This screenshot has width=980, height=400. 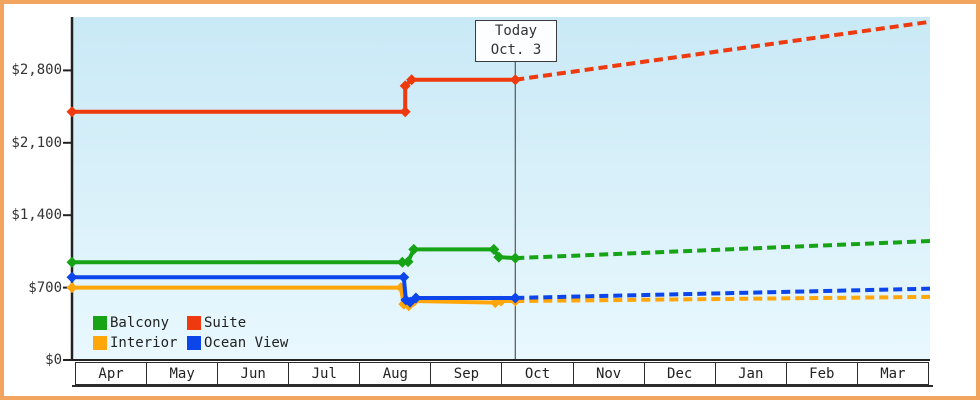 I want to click on today-date: Oct. 3, so click(x=516, y=50).